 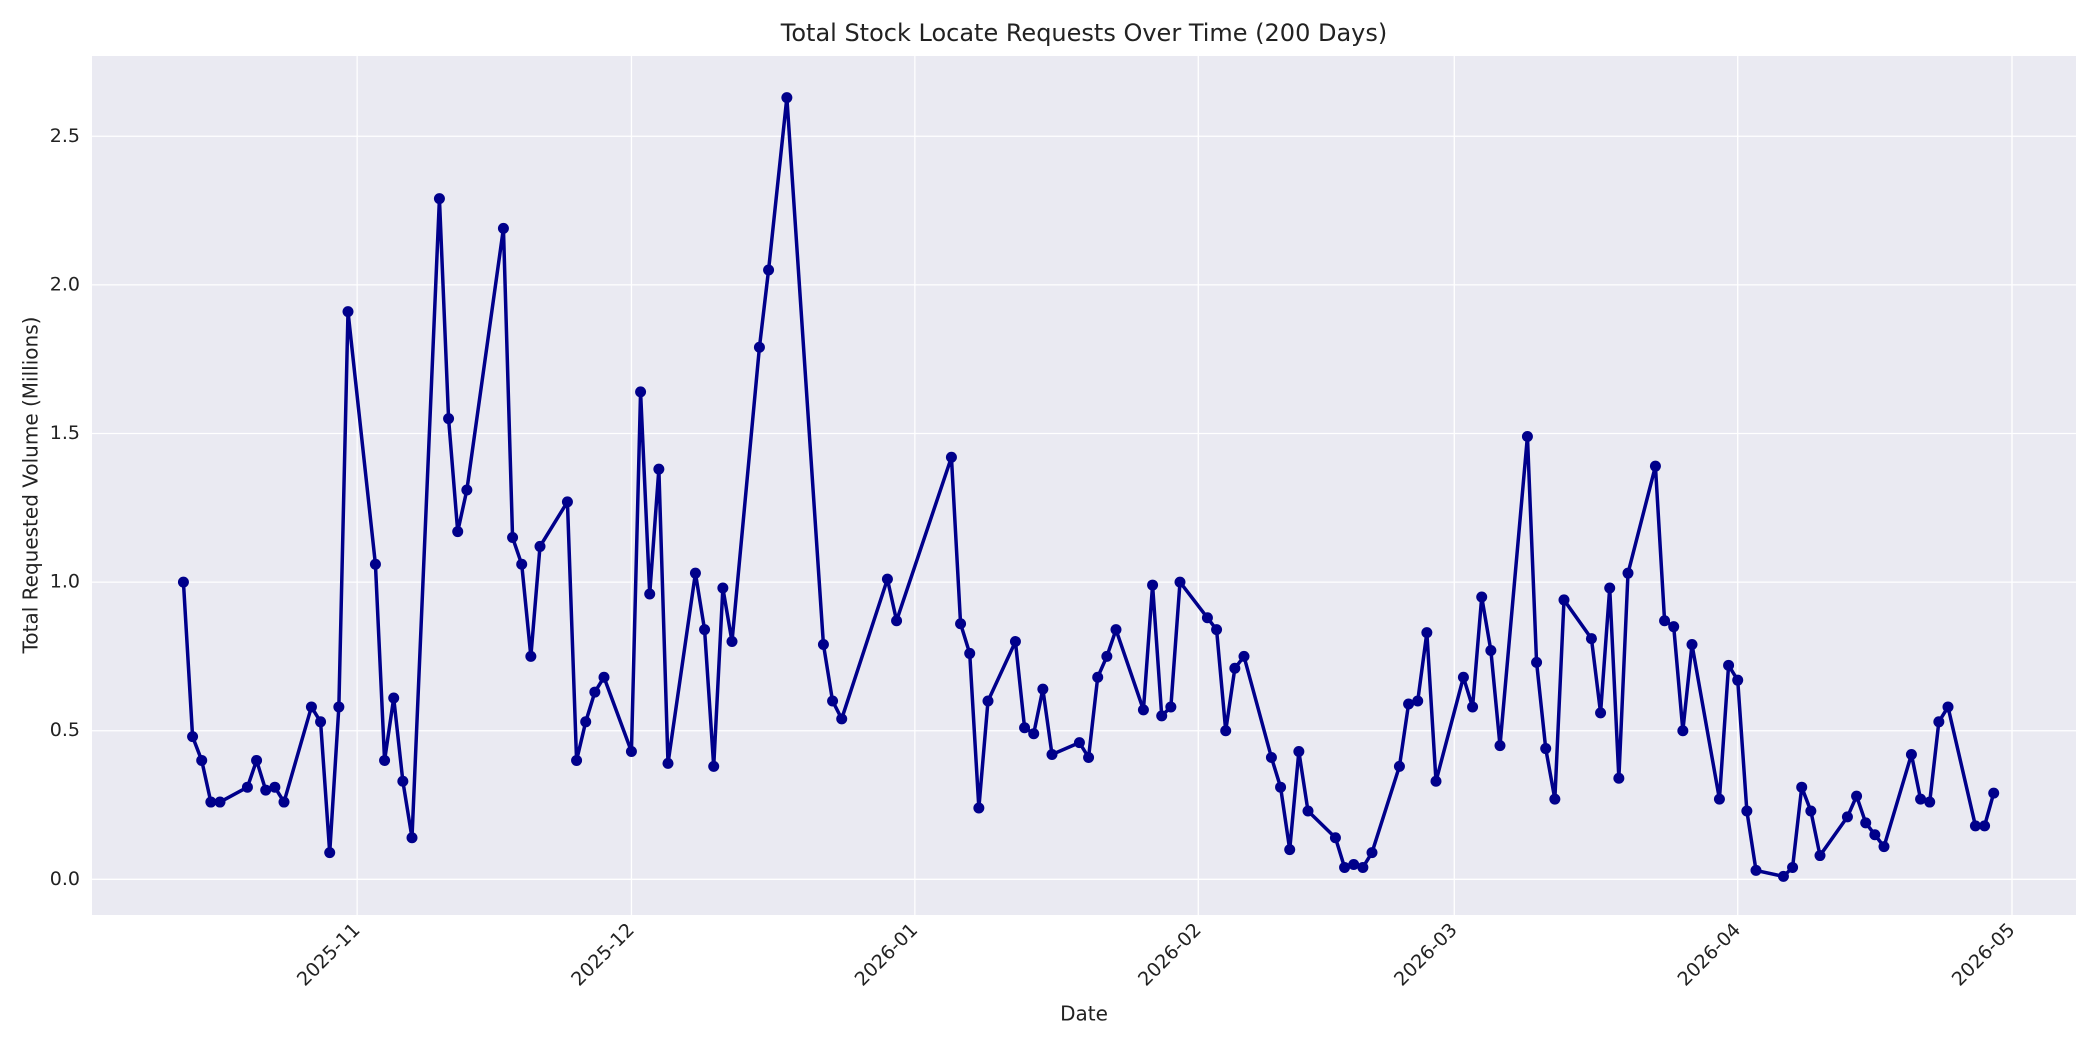 What do you see at coordinates (329, 955) in the screenshot?
I see `x-tick-label: 2025-11` at bounding box center [329, 955].